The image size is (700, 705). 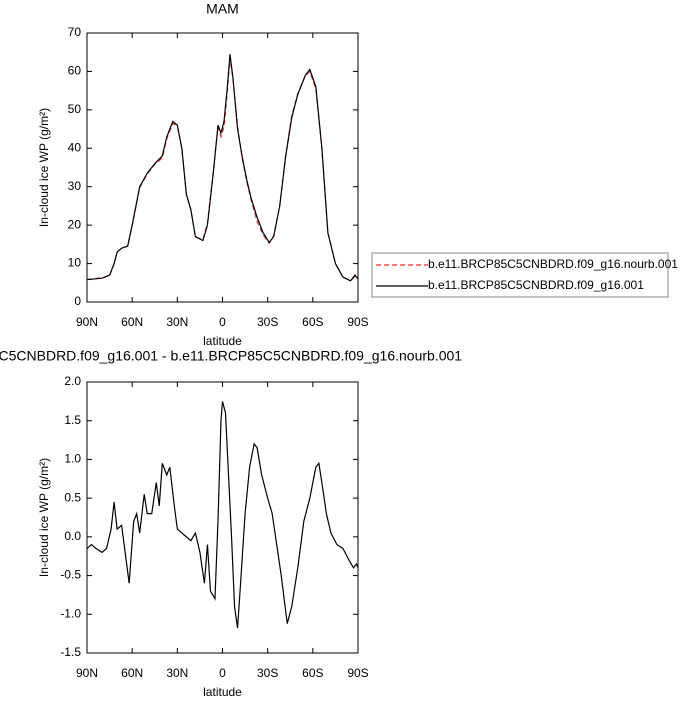 What do you see at coordinates (72, 536) in the screenshot?
I see `y-tick-label: 0.0` at bounding box center [72, 536].